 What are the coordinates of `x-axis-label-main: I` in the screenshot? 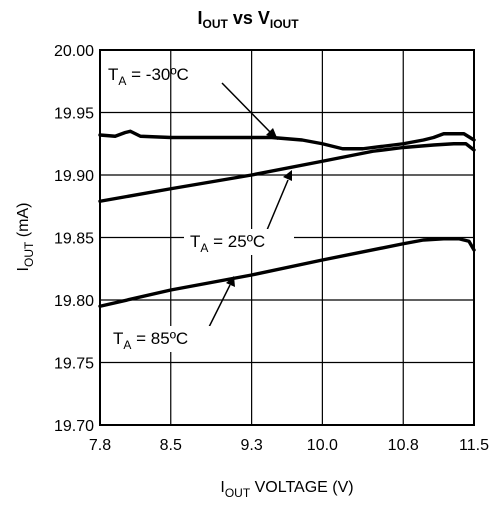 It's located at (222, 487).